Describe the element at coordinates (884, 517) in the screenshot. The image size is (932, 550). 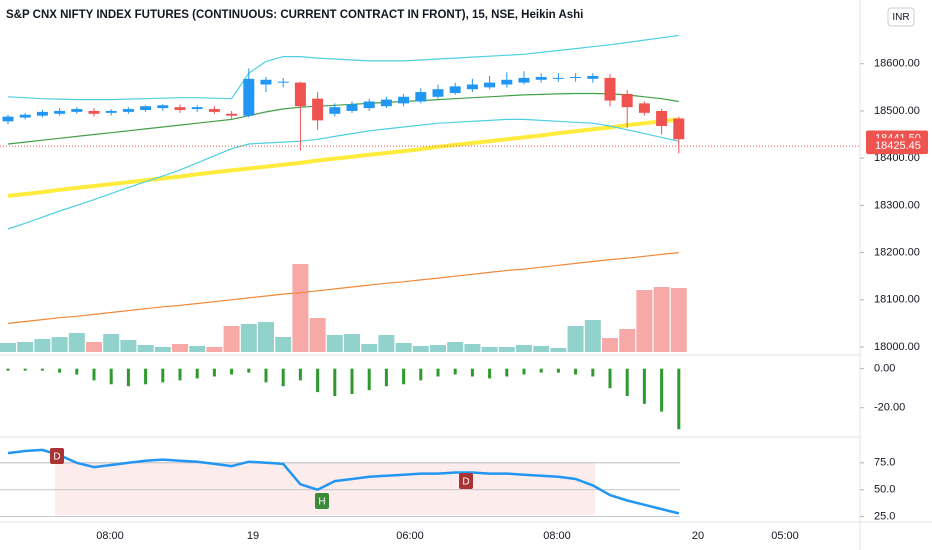
I see `y-tick-label: 25.0` at that location.